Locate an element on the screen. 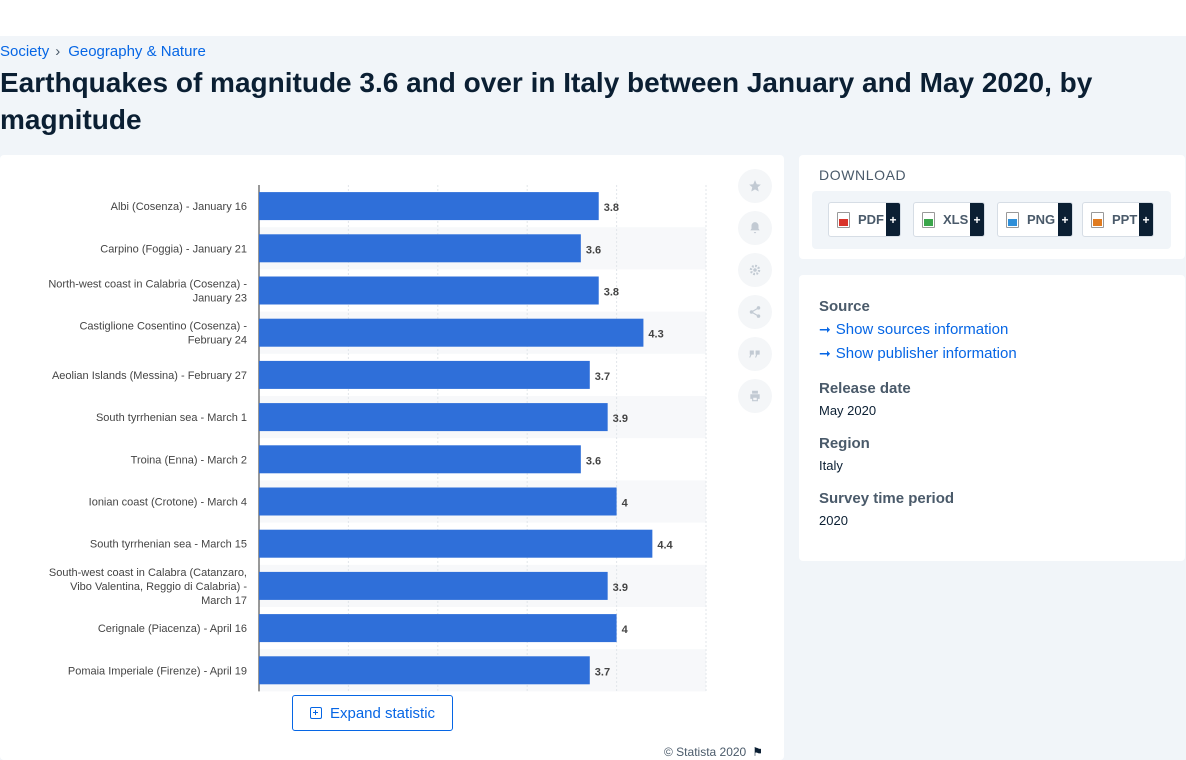 The height and width of the screenshot is (760, 1186). region-label: Region is located at coordinates (844, 443).